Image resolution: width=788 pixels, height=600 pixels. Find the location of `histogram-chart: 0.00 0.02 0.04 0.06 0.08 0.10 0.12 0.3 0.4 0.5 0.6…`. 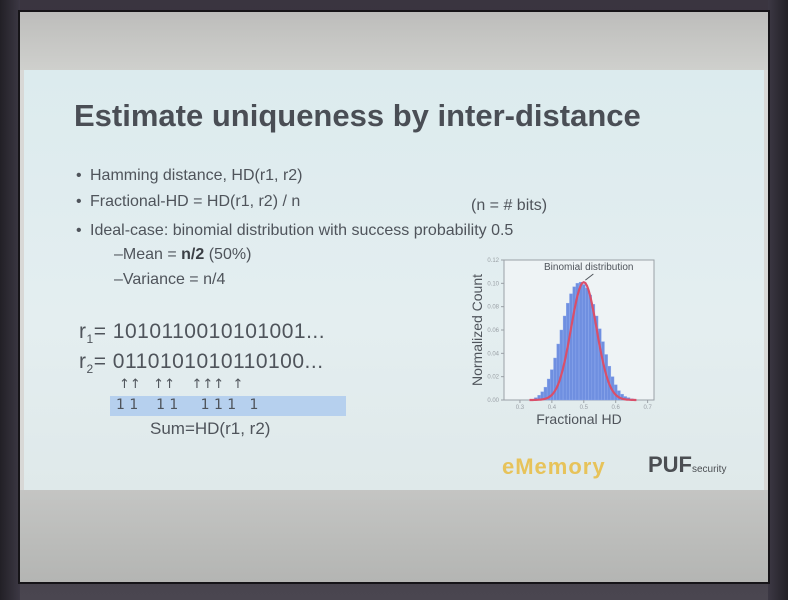

histogram-chart: 0.00 0.02 0.04 0.06 0.08 0.10 0.12 0.3 0.4 0.5 0.6… is located at coordinates (562, 342).